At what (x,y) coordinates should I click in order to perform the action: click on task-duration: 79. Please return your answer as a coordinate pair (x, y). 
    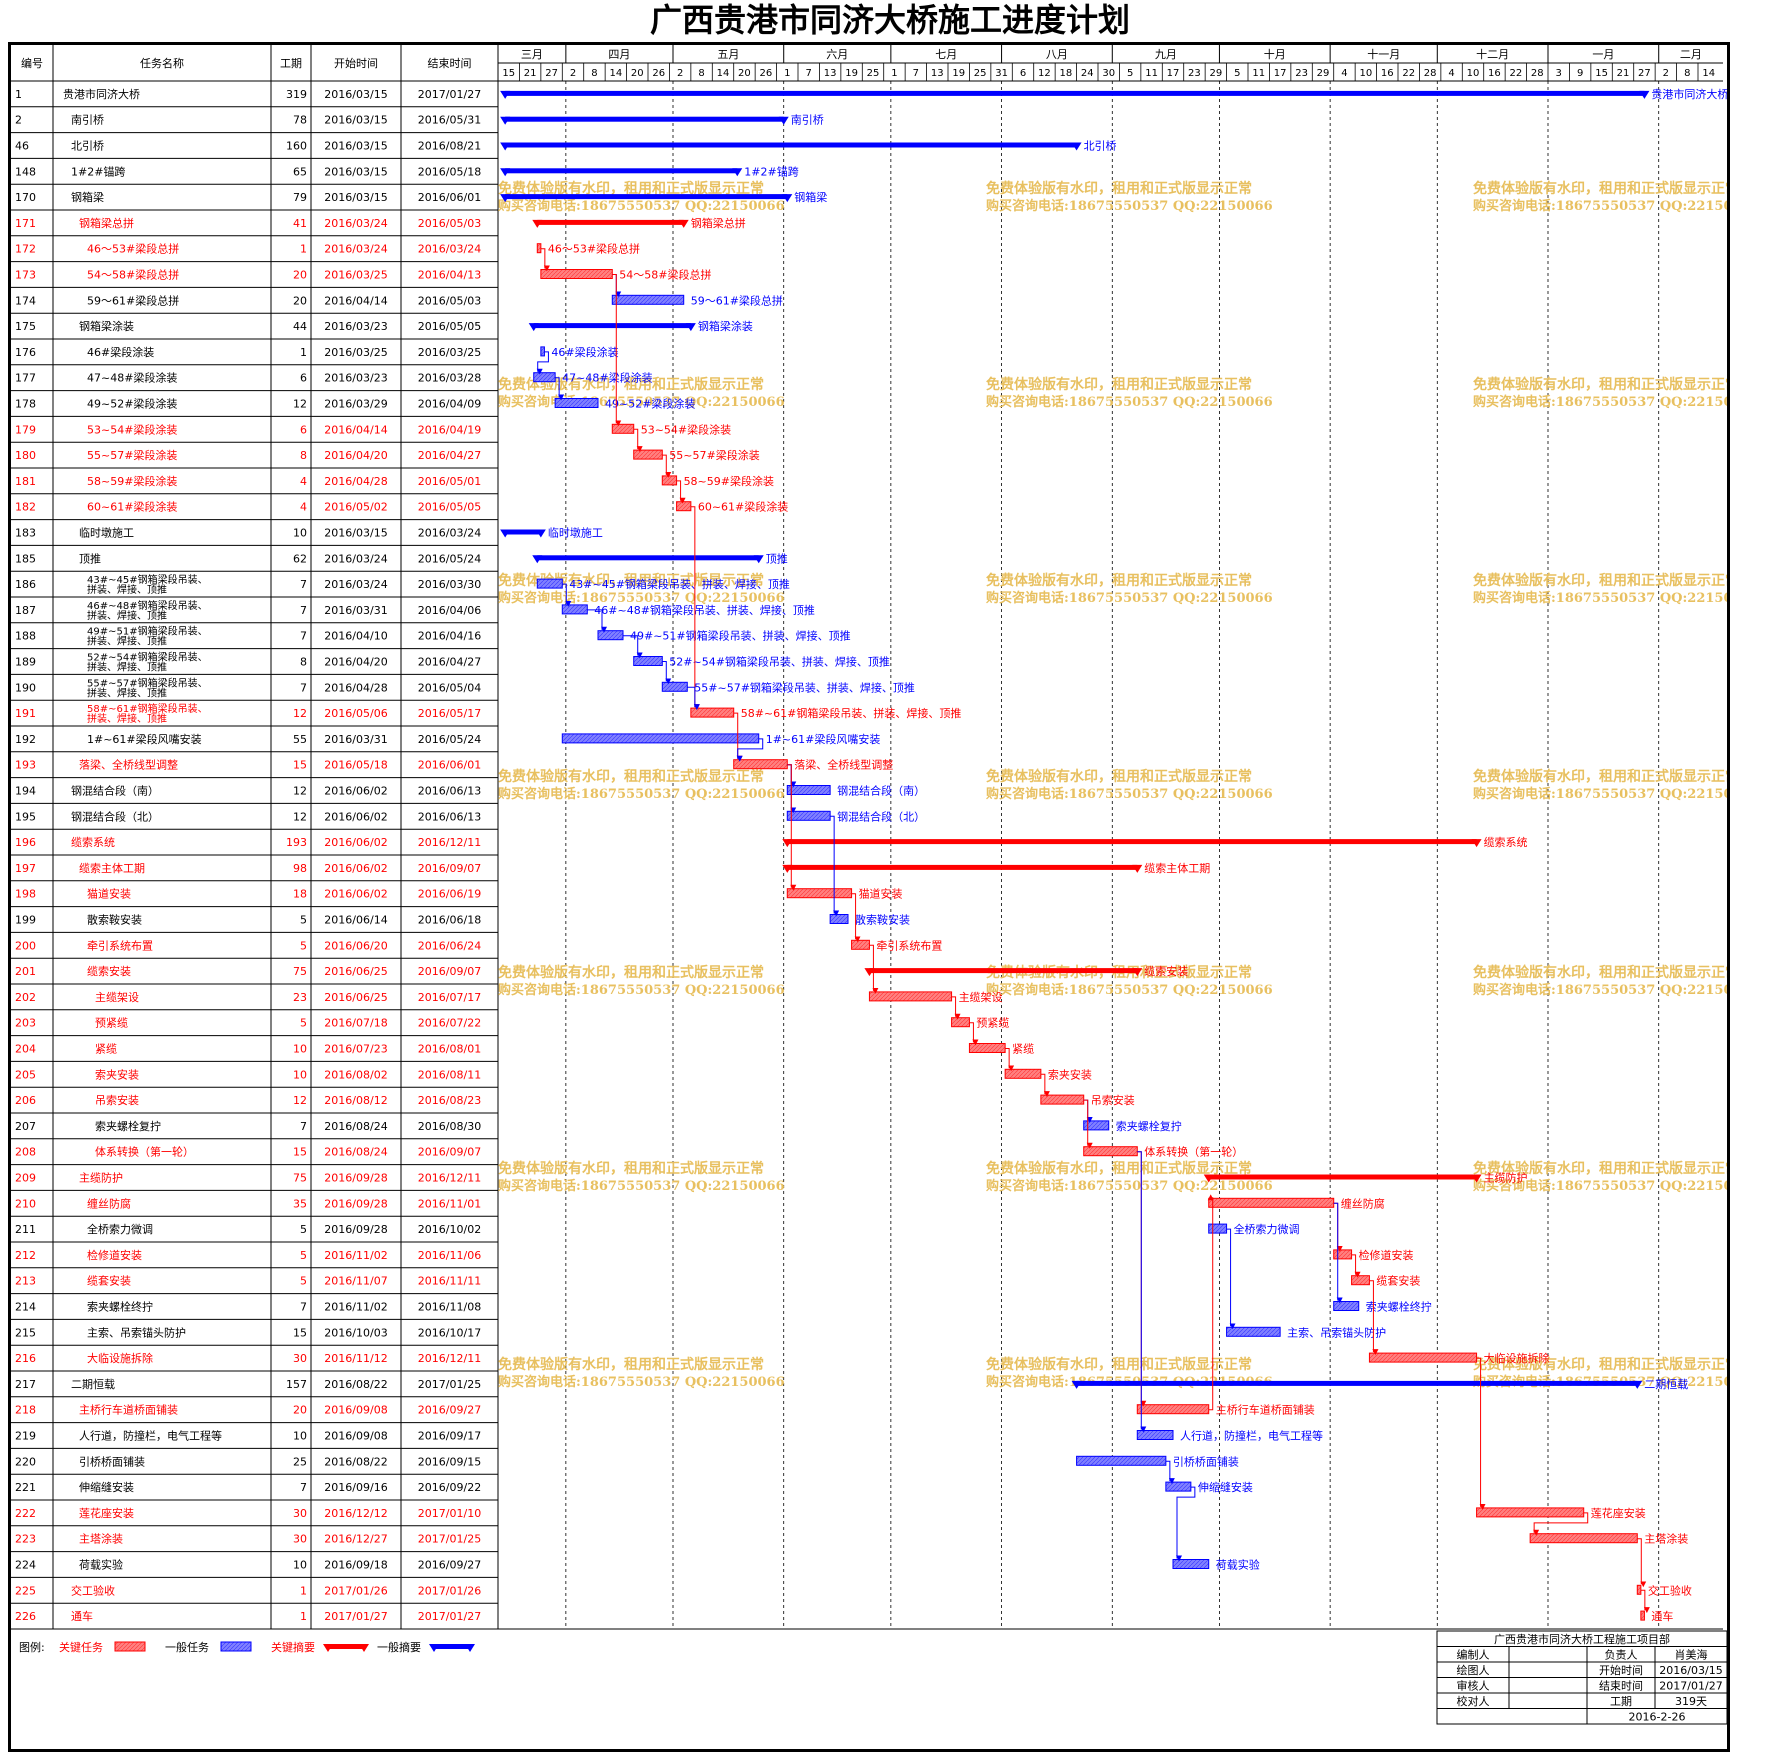
    Looking at the image, I should click on (300, 197).